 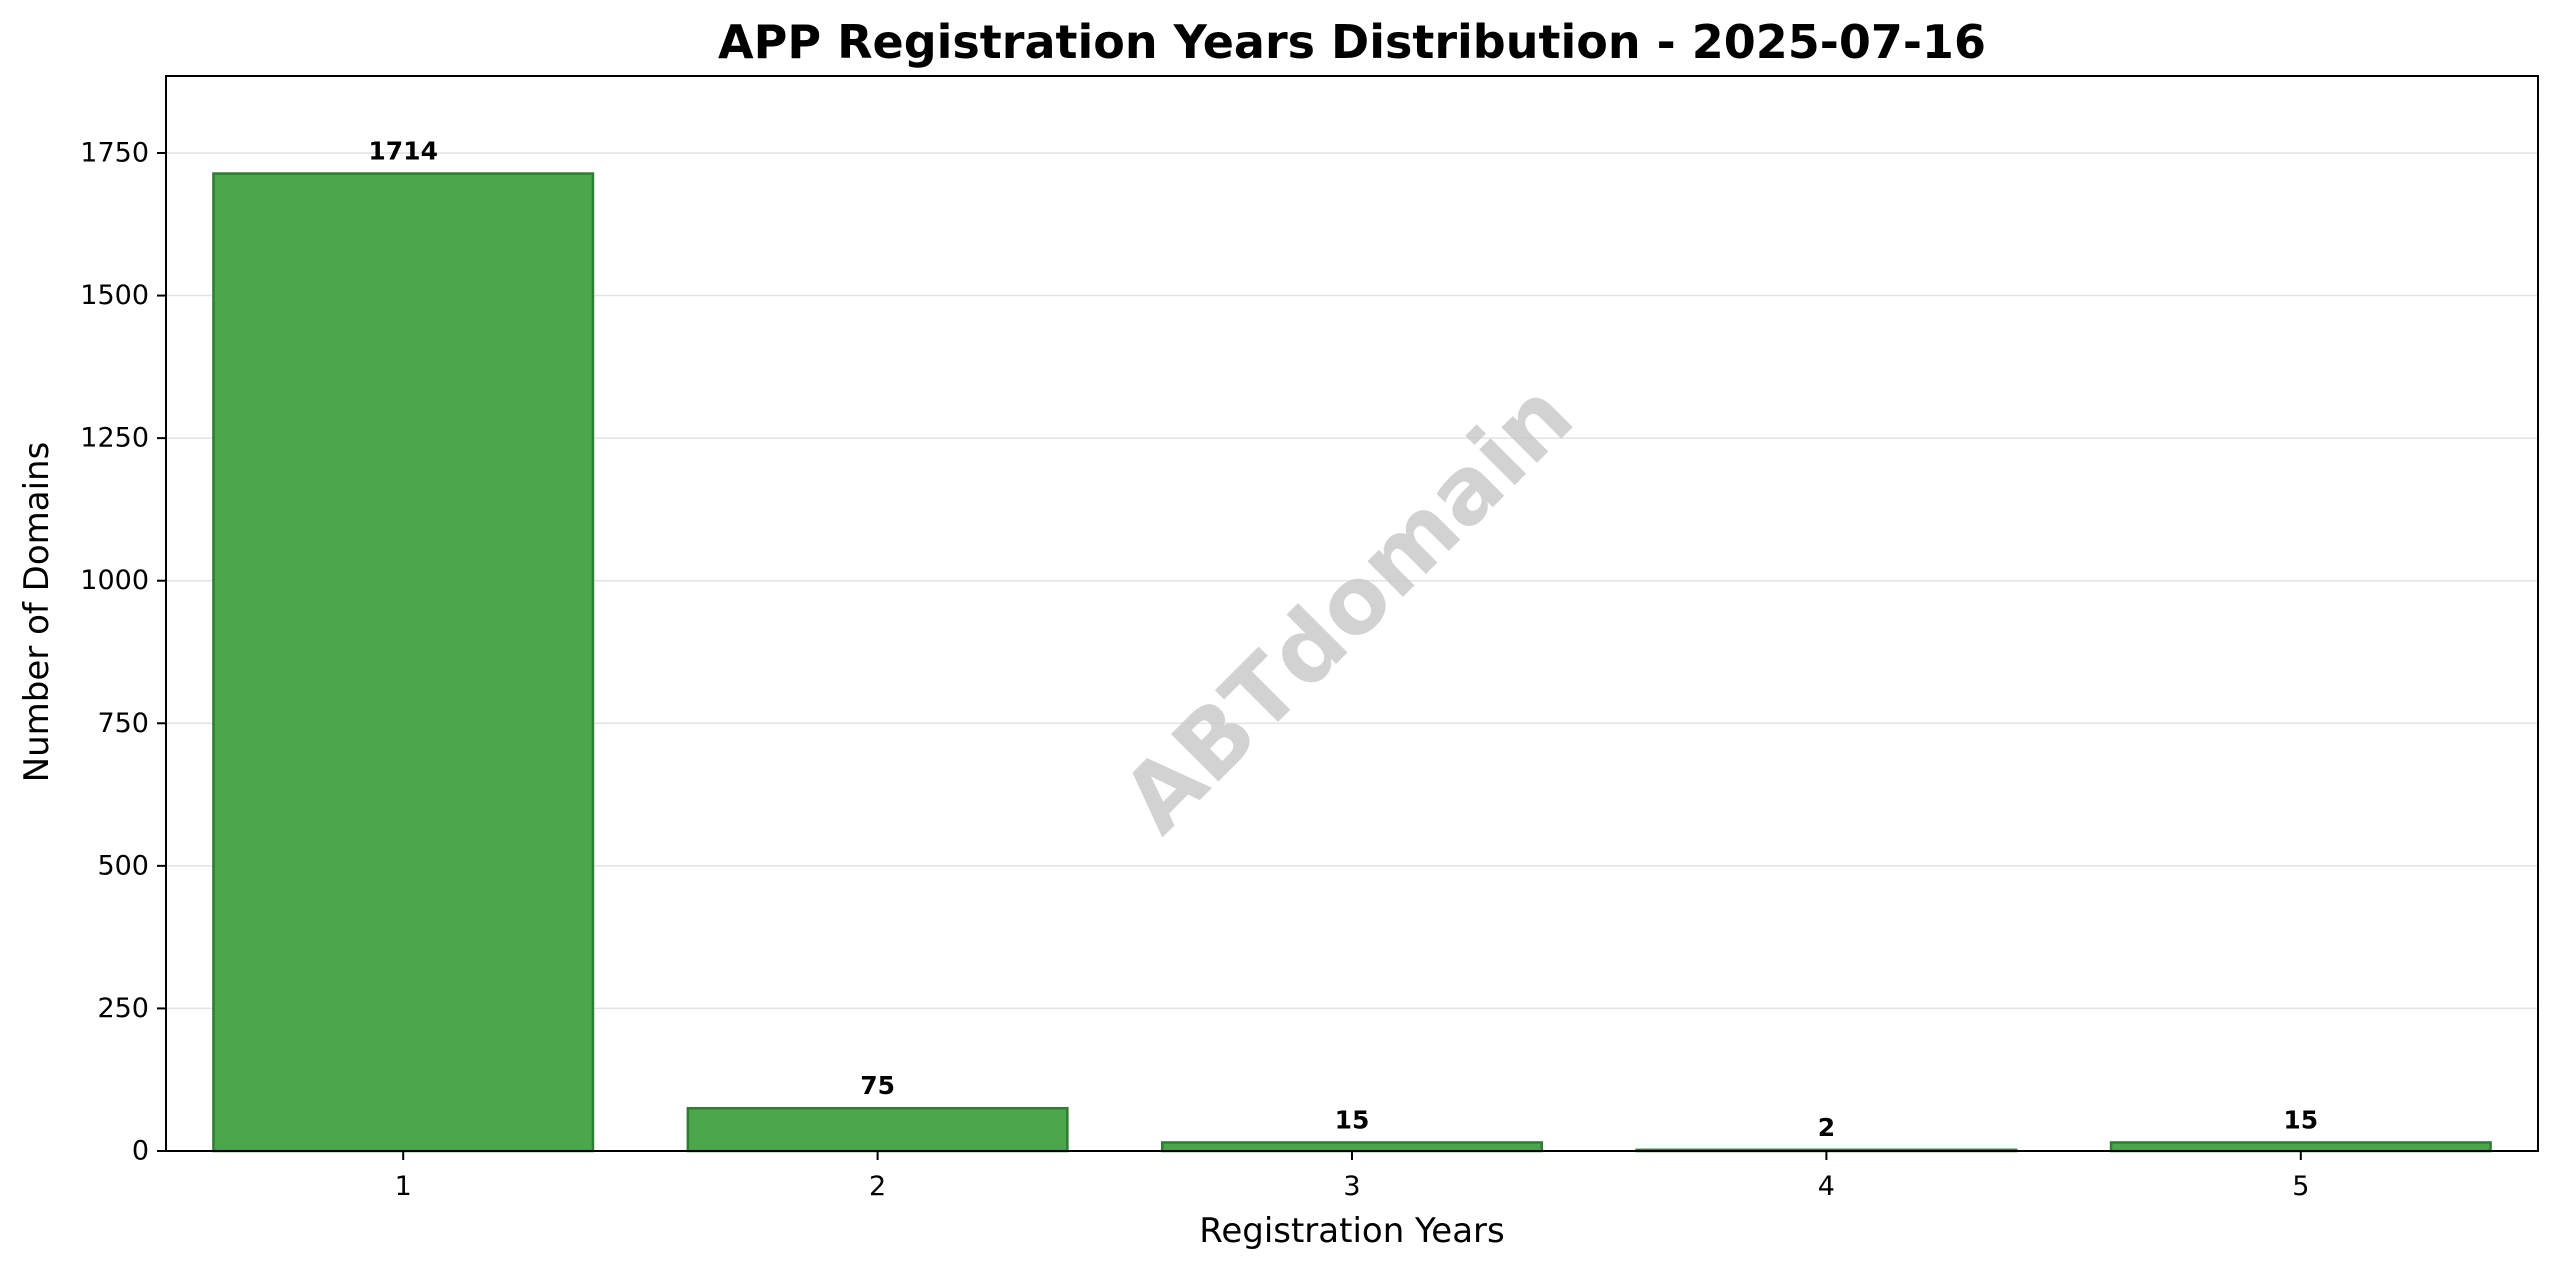 I want to click on y-tick-label: 750, so click(x=123, y=723).